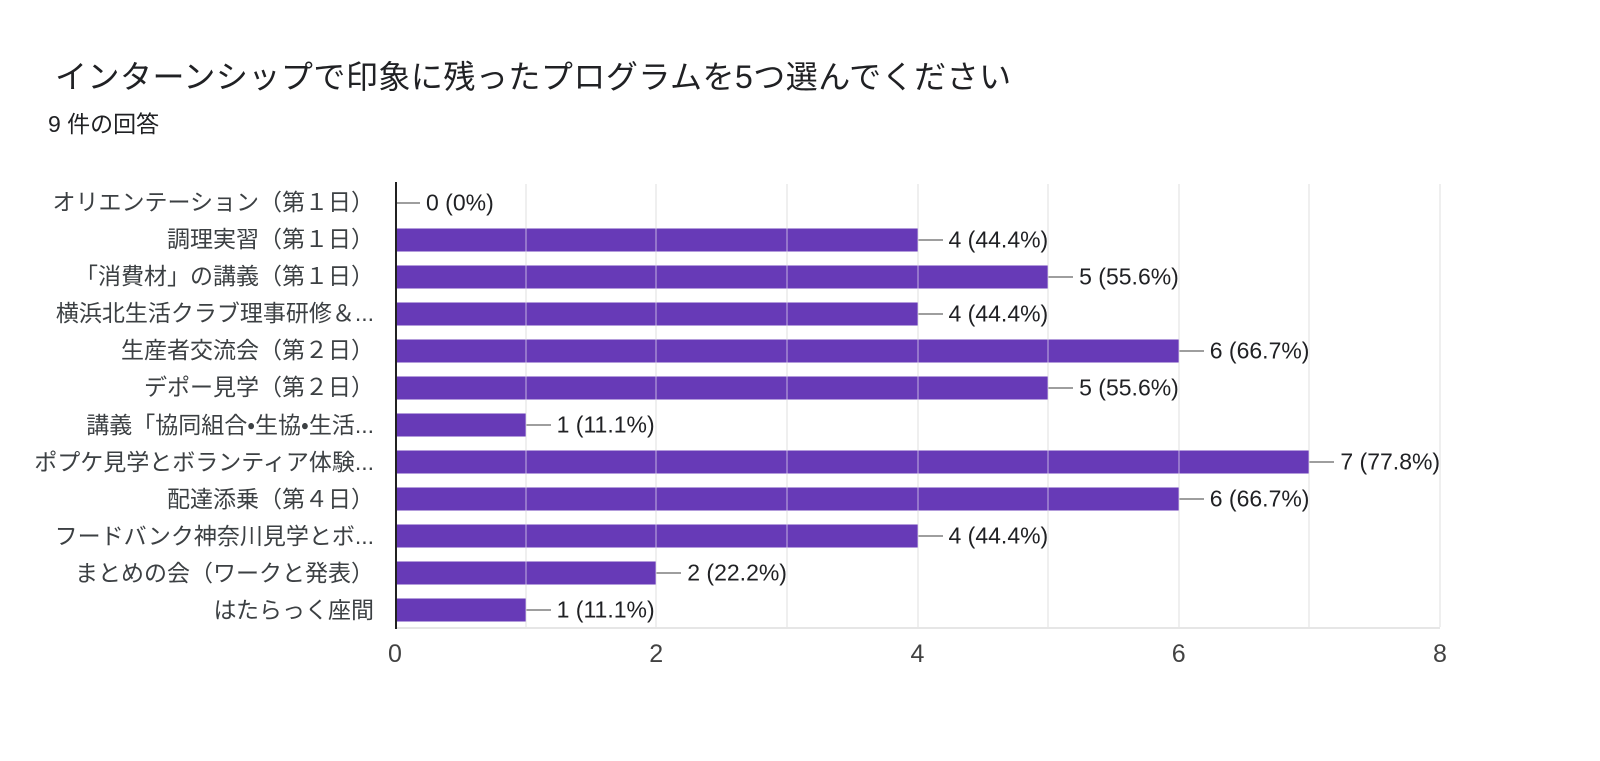  What do you see at coordinates (396, 405) in the screenshot?
I see `y-axis-line` at bounding box center [396, 405].